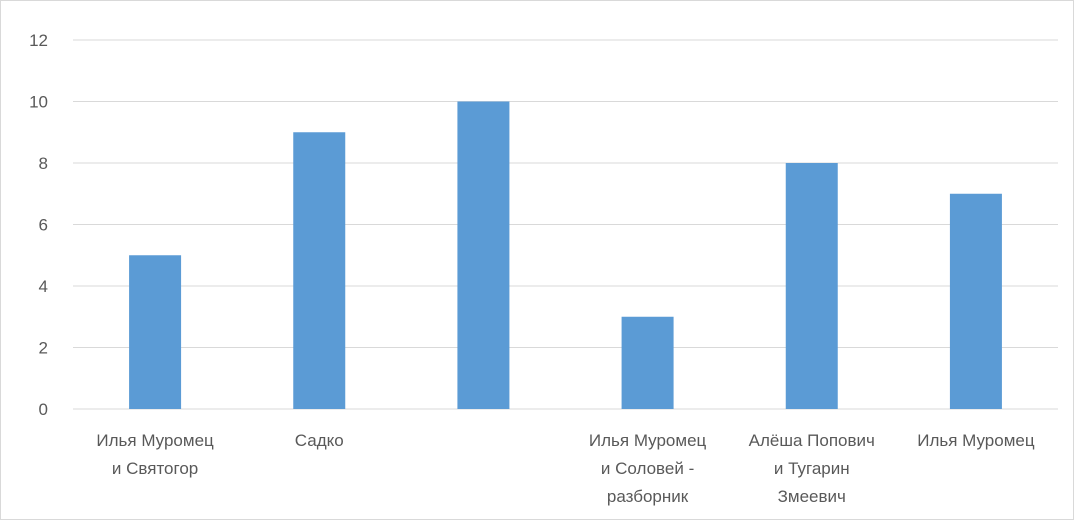  I want to click on y-tick-label: 8, so click(43, 163).